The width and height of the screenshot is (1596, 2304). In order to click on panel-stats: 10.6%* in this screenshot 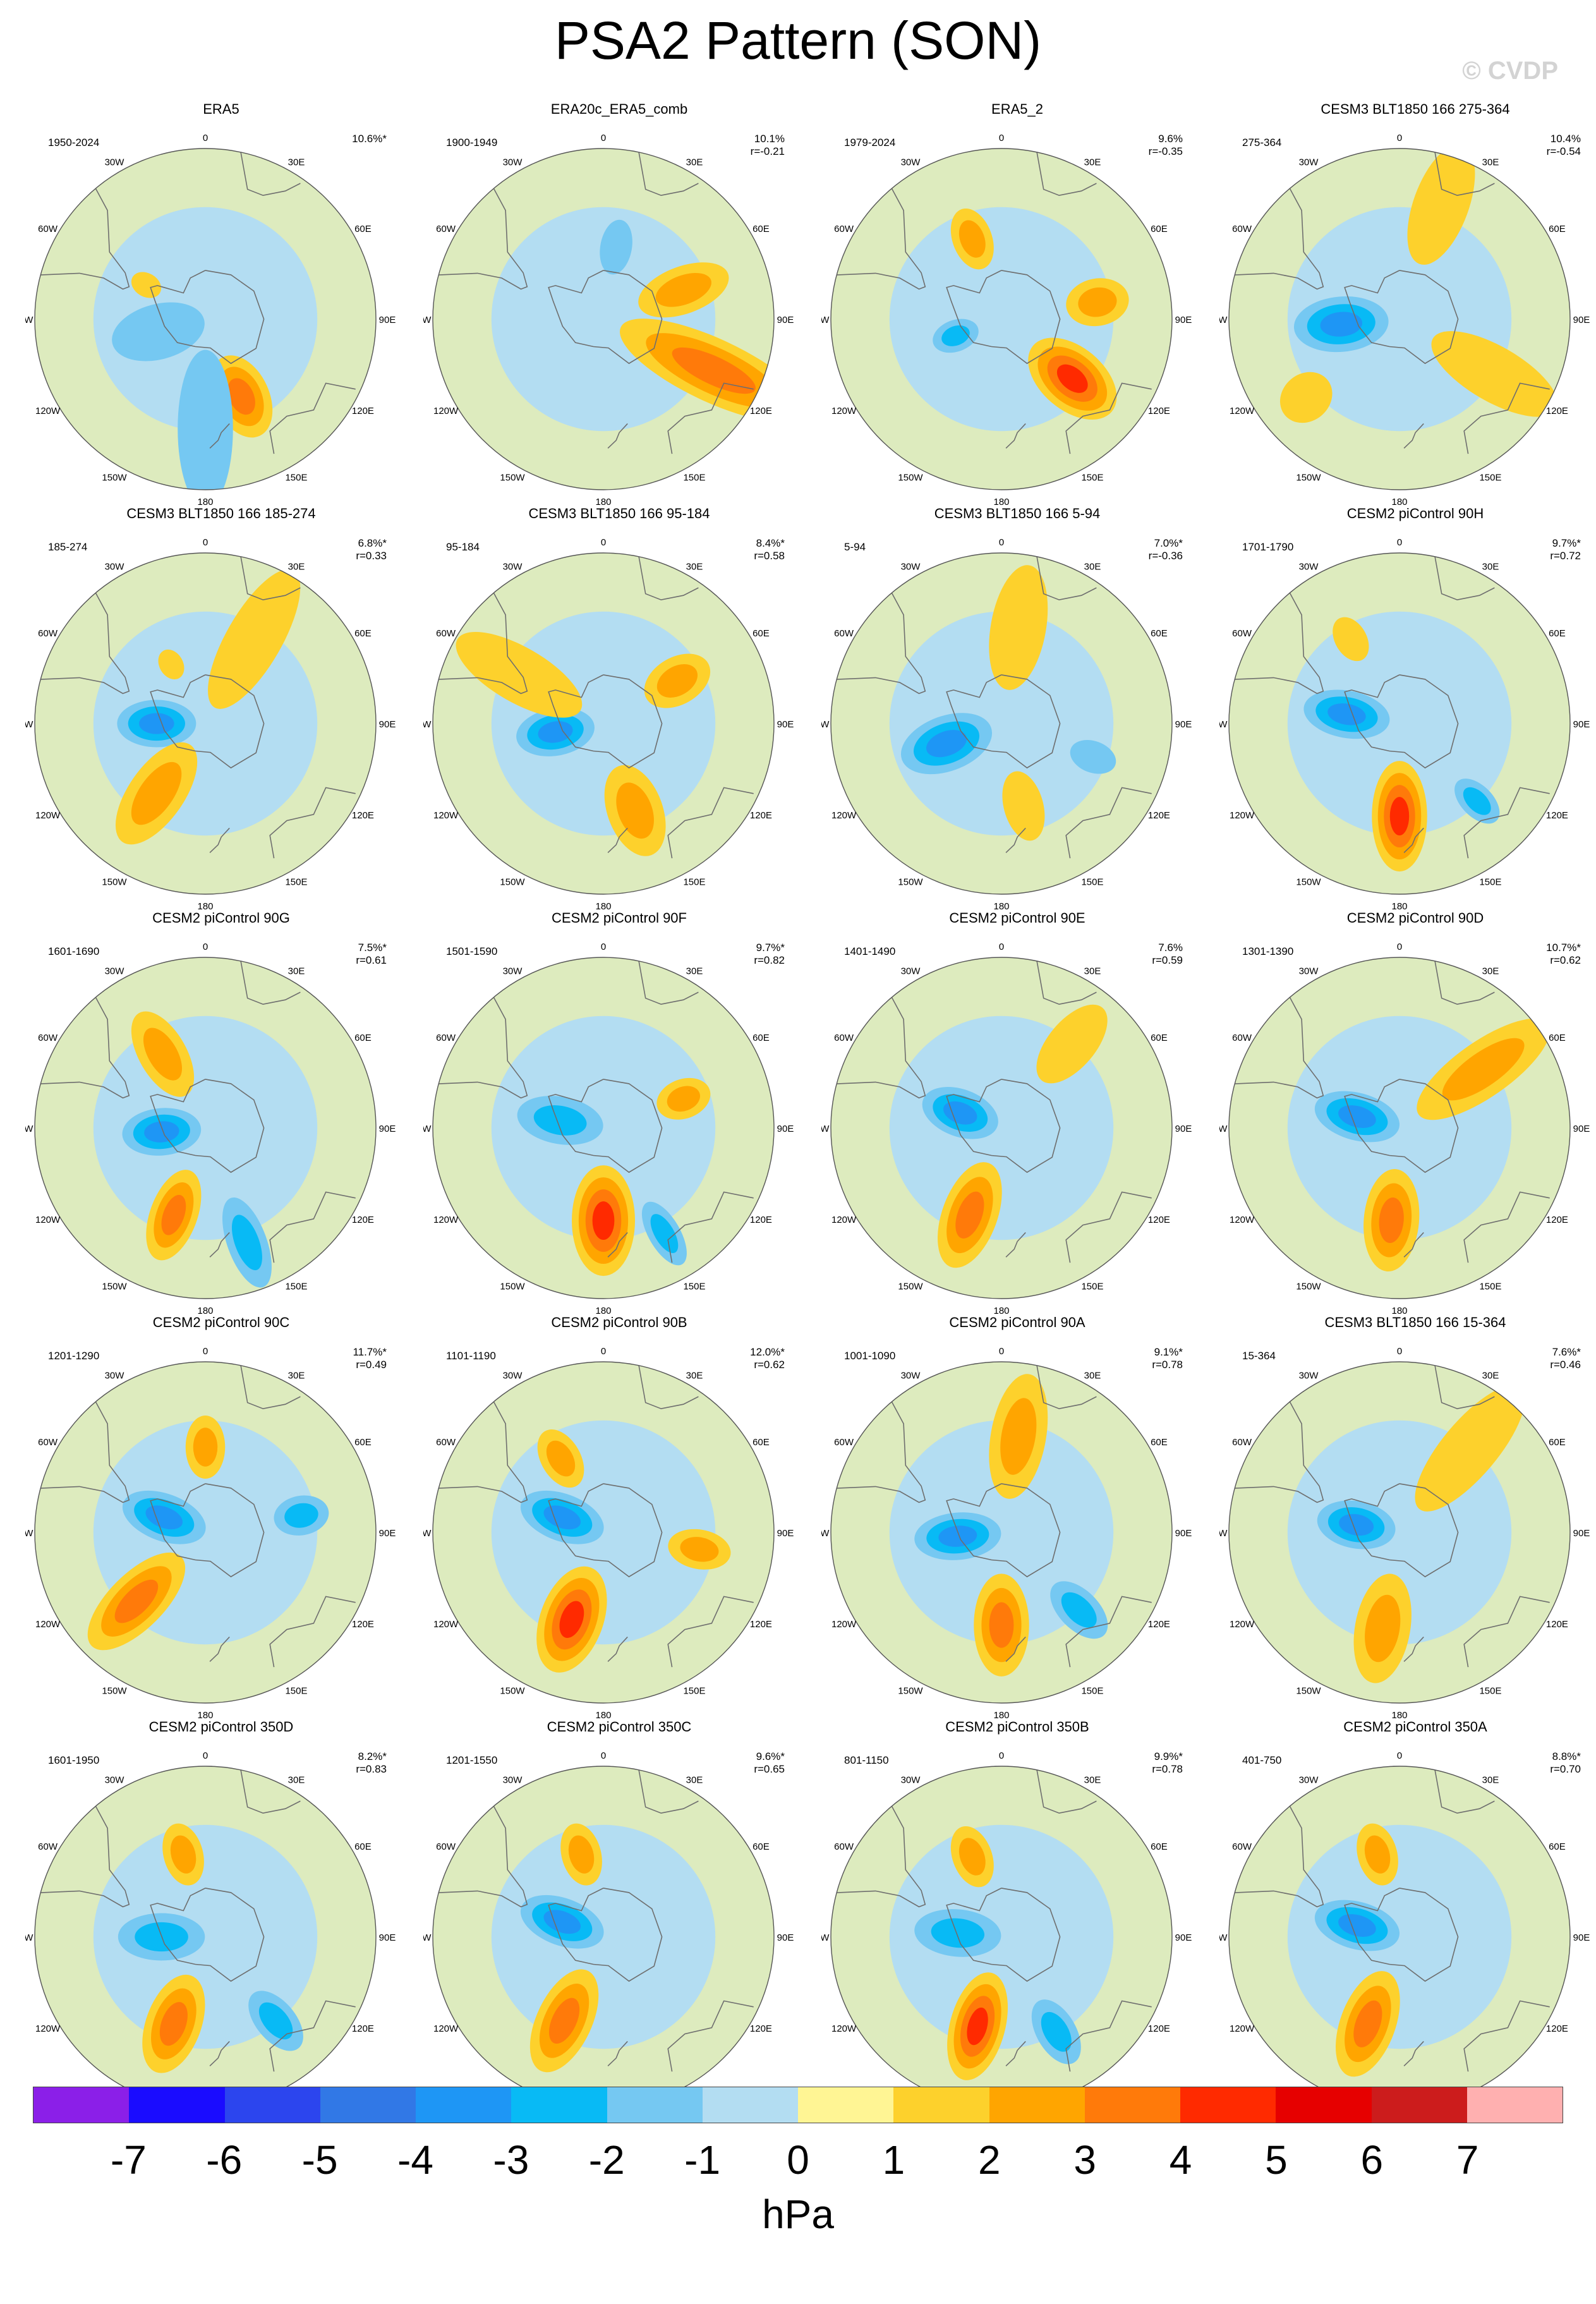, I will do `click(358, 139)`.